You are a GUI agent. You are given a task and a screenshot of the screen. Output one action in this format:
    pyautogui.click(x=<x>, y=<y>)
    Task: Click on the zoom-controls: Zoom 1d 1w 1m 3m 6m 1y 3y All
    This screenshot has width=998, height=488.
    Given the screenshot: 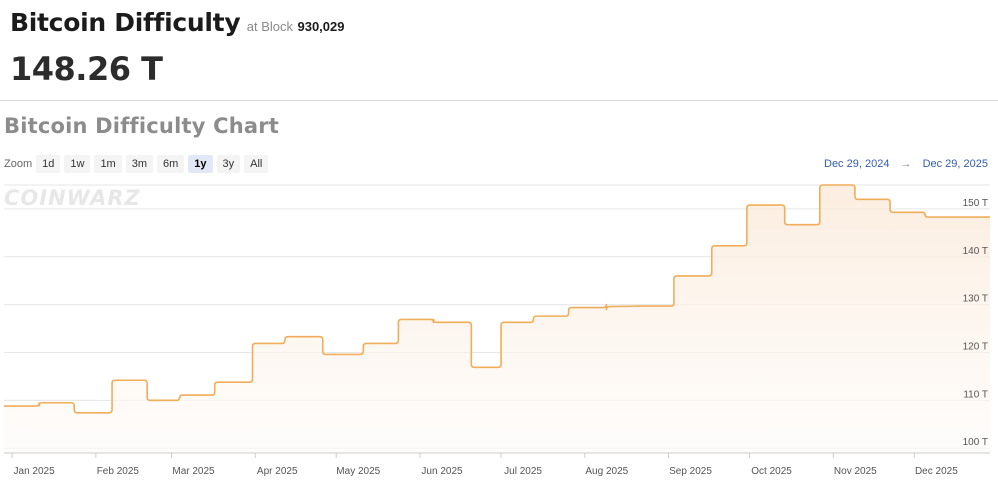 What is the action you would take?
    pyautogui.click(x=138, y=164)
    